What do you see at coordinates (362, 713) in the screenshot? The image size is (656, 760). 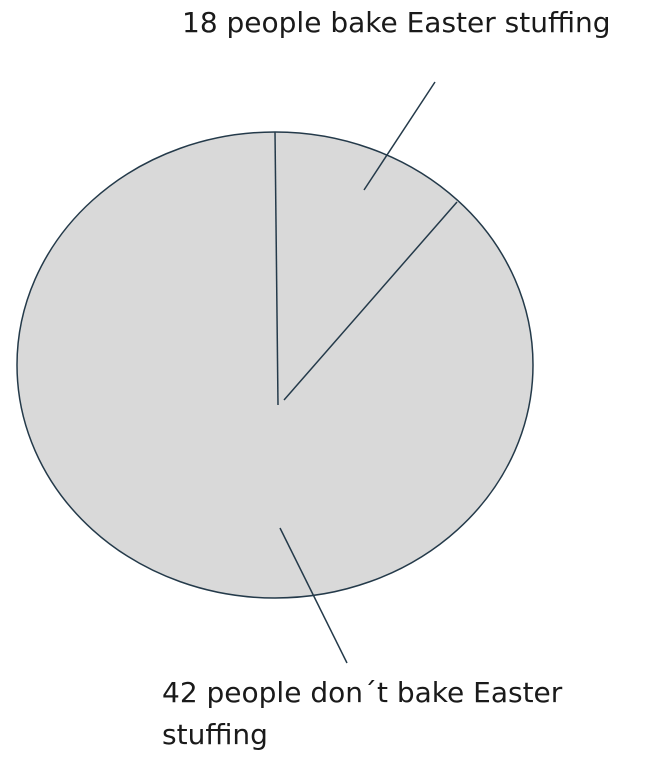 I see `slice-label-dont-bake: 42 people don´t bake Easter stuffing` at bounding box center [362, 713].